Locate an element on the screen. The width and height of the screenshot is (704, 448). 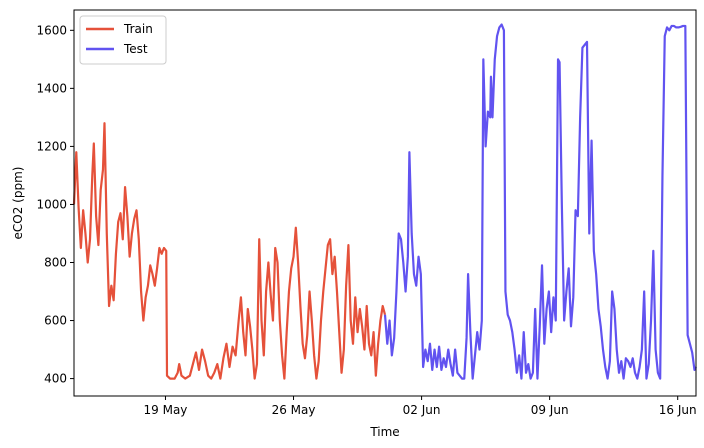
x-tick-label: 26 May is located at coordinates (294, 410).